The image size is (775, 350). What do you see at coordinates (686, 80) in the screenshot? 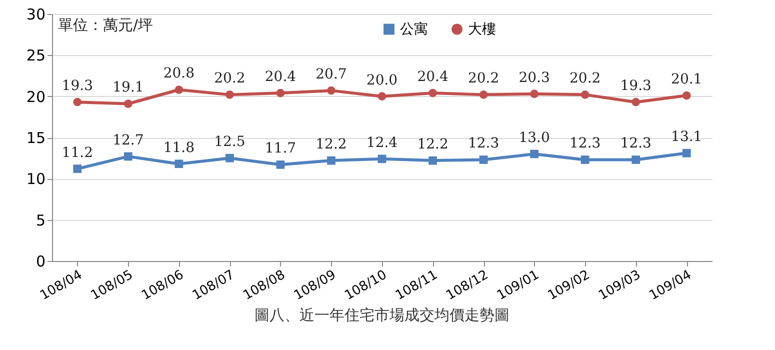
I see `data-label: 20.1` at bounding box center [686, 80].